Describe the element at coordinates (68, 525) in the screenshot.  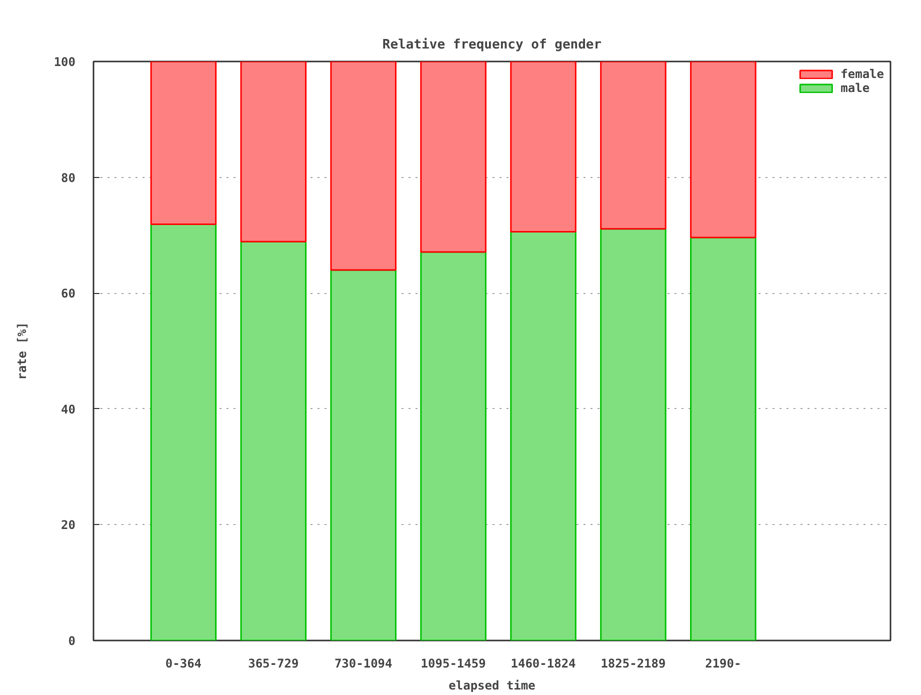
I see `y-tick-label: 20` at that location.